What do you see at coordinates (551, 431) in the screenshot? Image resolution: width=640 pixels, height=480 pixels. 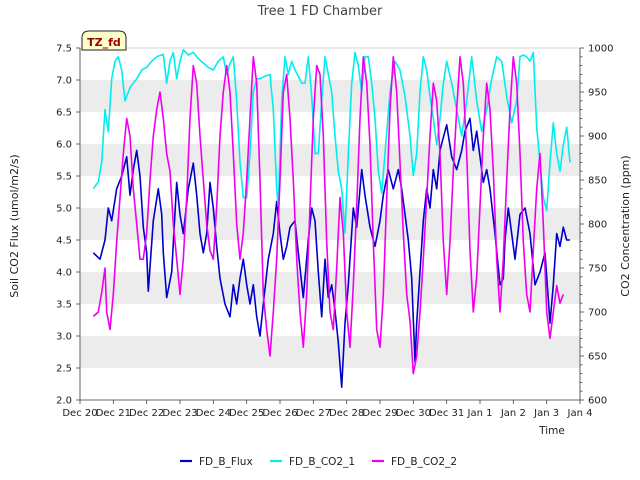 I see `x-axis-label: Time` at bounding box center [551, 431].